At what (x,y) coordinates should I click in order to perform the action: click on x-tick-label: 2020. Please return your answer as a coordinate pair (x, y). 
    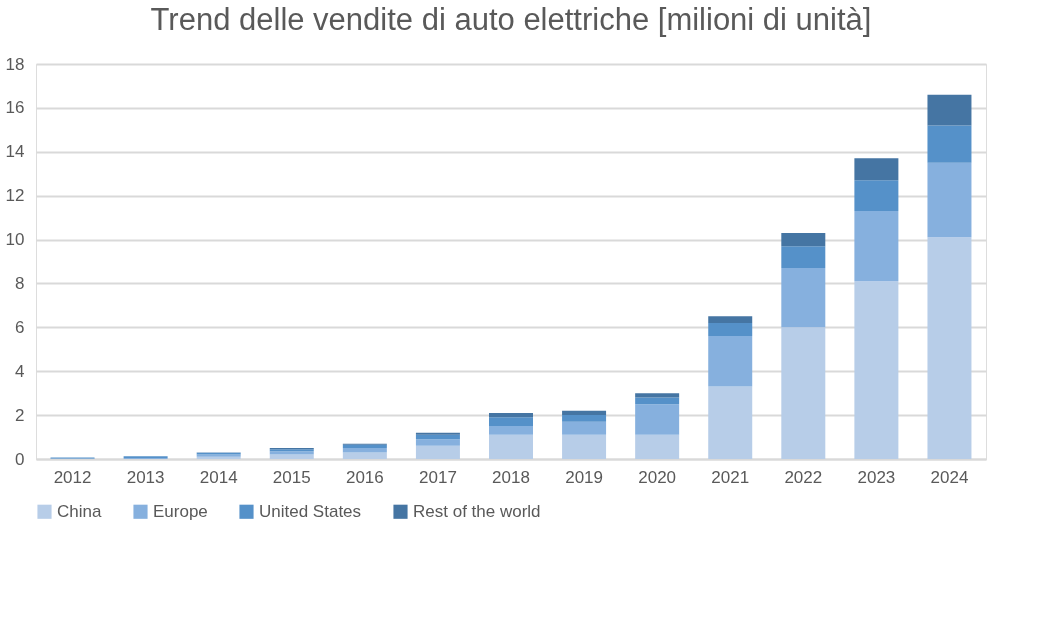
    Looking at the image, I should click on (657, 477).